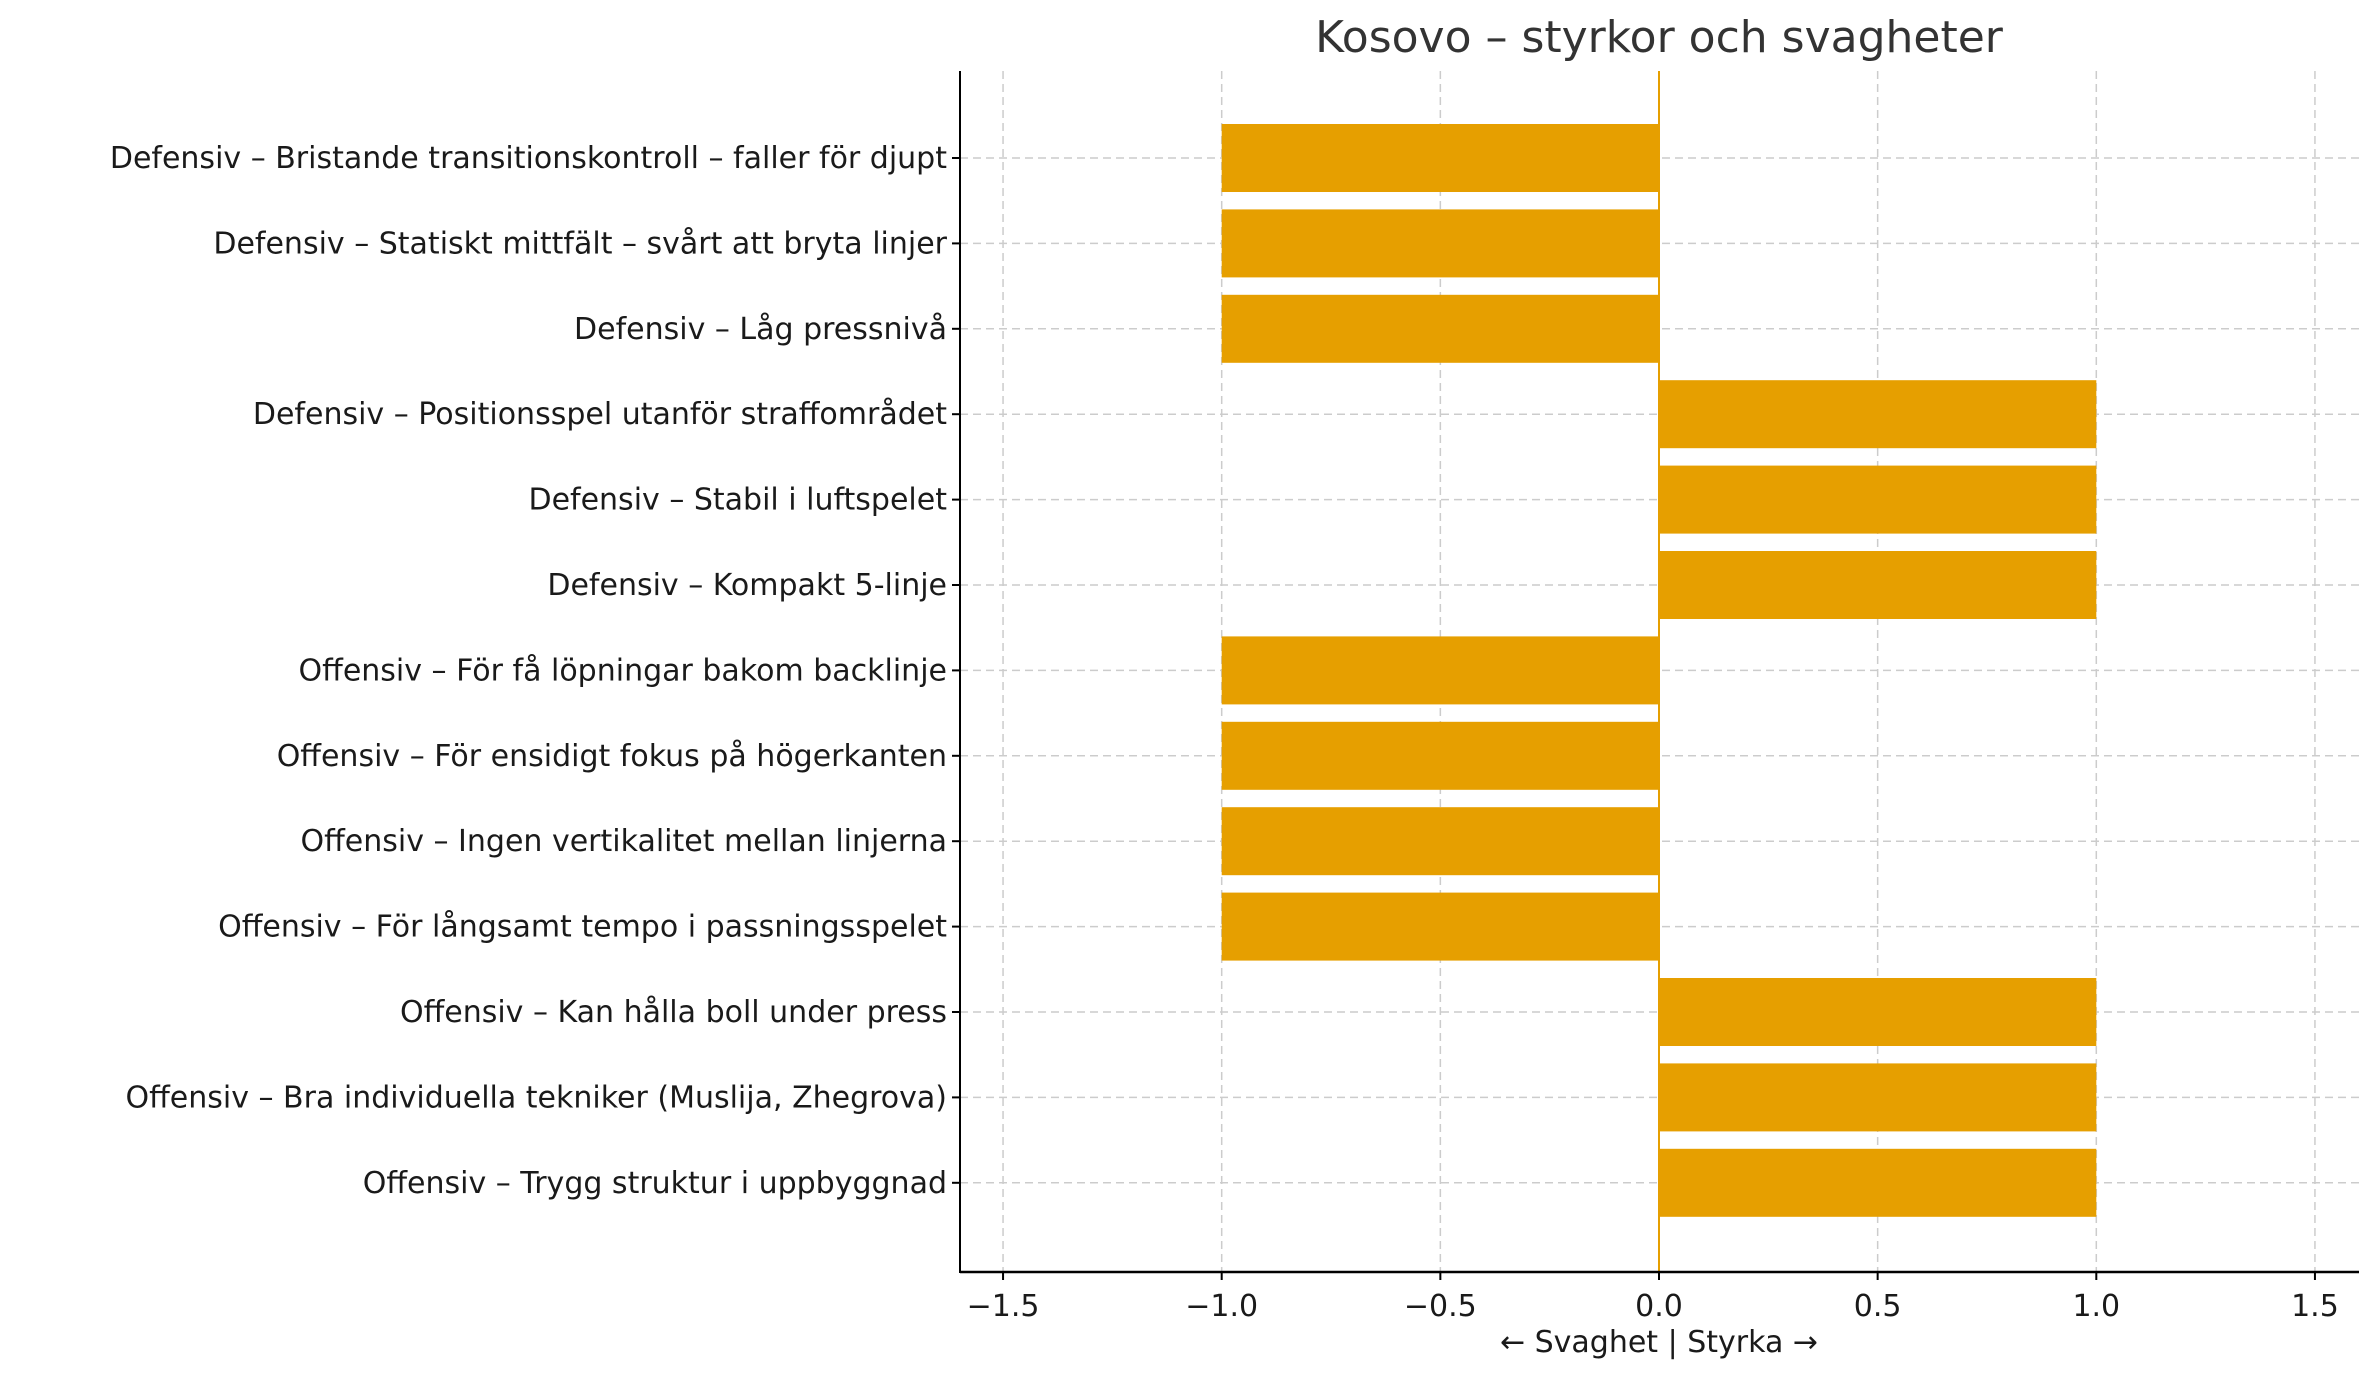 The width and height of the screenshot is (2379, 1380). What do you see at coordinates (655, 1183) in the screenshot?
I see `y-tick-label: Offensiv – Trygg struktur i uppbyggnad` at bounding box center [655, 1183].